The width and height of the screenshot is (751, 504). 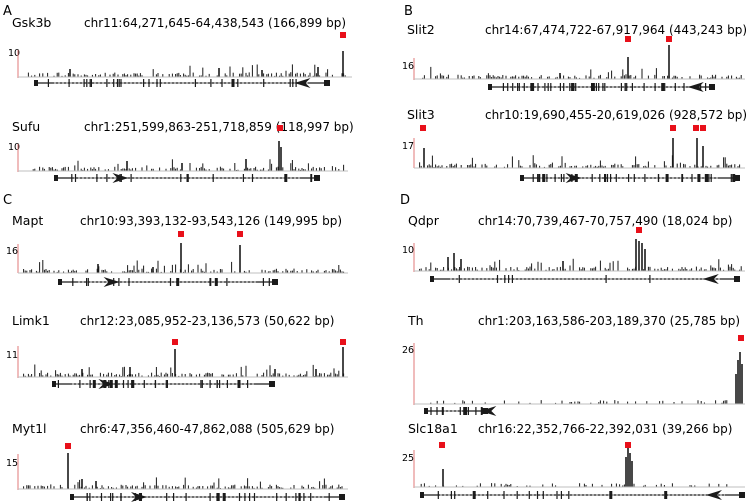 I want to click on gene-coordinates: chr14:67,474,722-67,917,964 (443,243 bp), so click(x=616, y=30).